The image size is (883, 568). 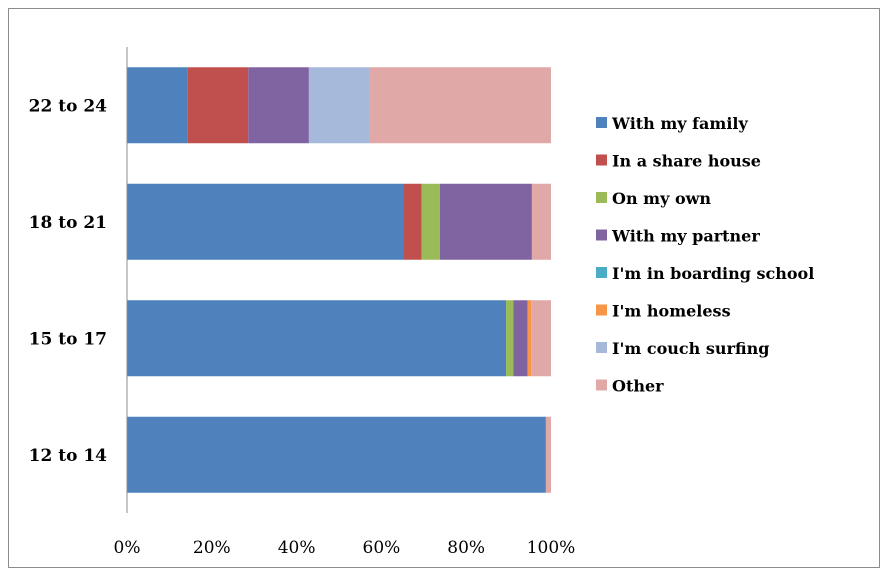 I want to click on legend-label: On my own, so click(x=661, y=198).